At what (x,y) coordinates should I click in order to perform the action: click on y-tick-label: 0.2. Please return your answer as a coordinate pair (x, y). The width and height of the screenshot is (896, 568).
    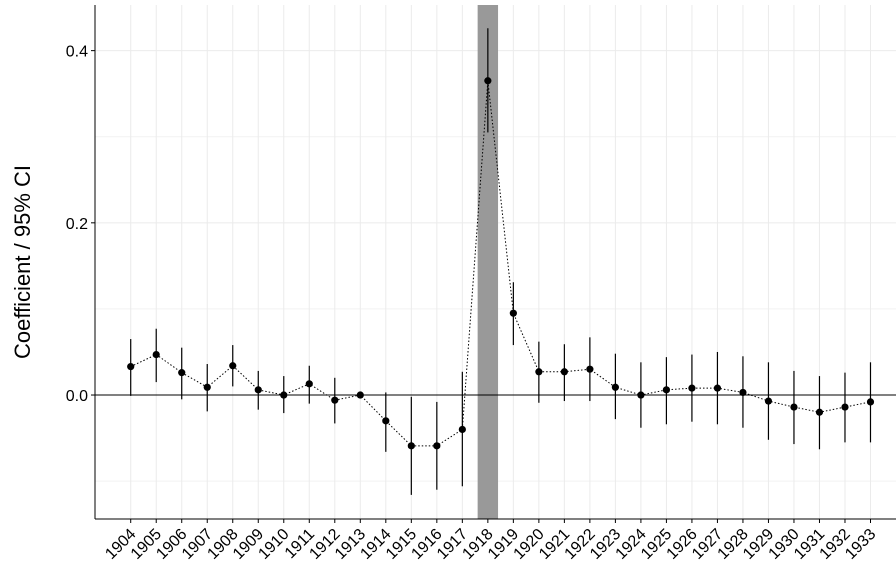
    Looking at the image, I should click on (77, 224).